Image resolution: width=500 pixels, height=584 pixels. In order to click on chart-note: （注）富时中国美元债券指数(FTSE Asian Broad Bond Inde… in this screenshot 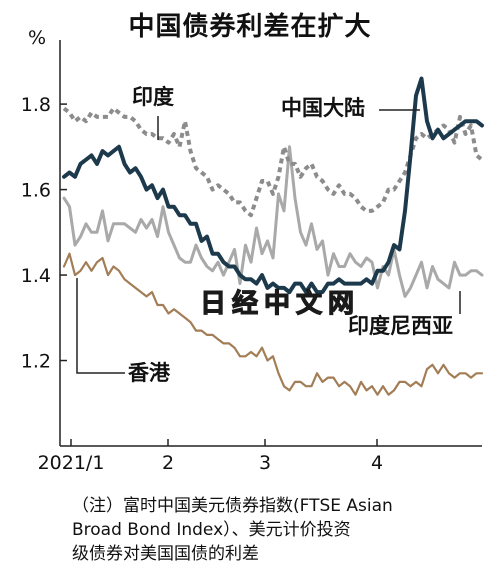, I will do `click(282, 530)`.